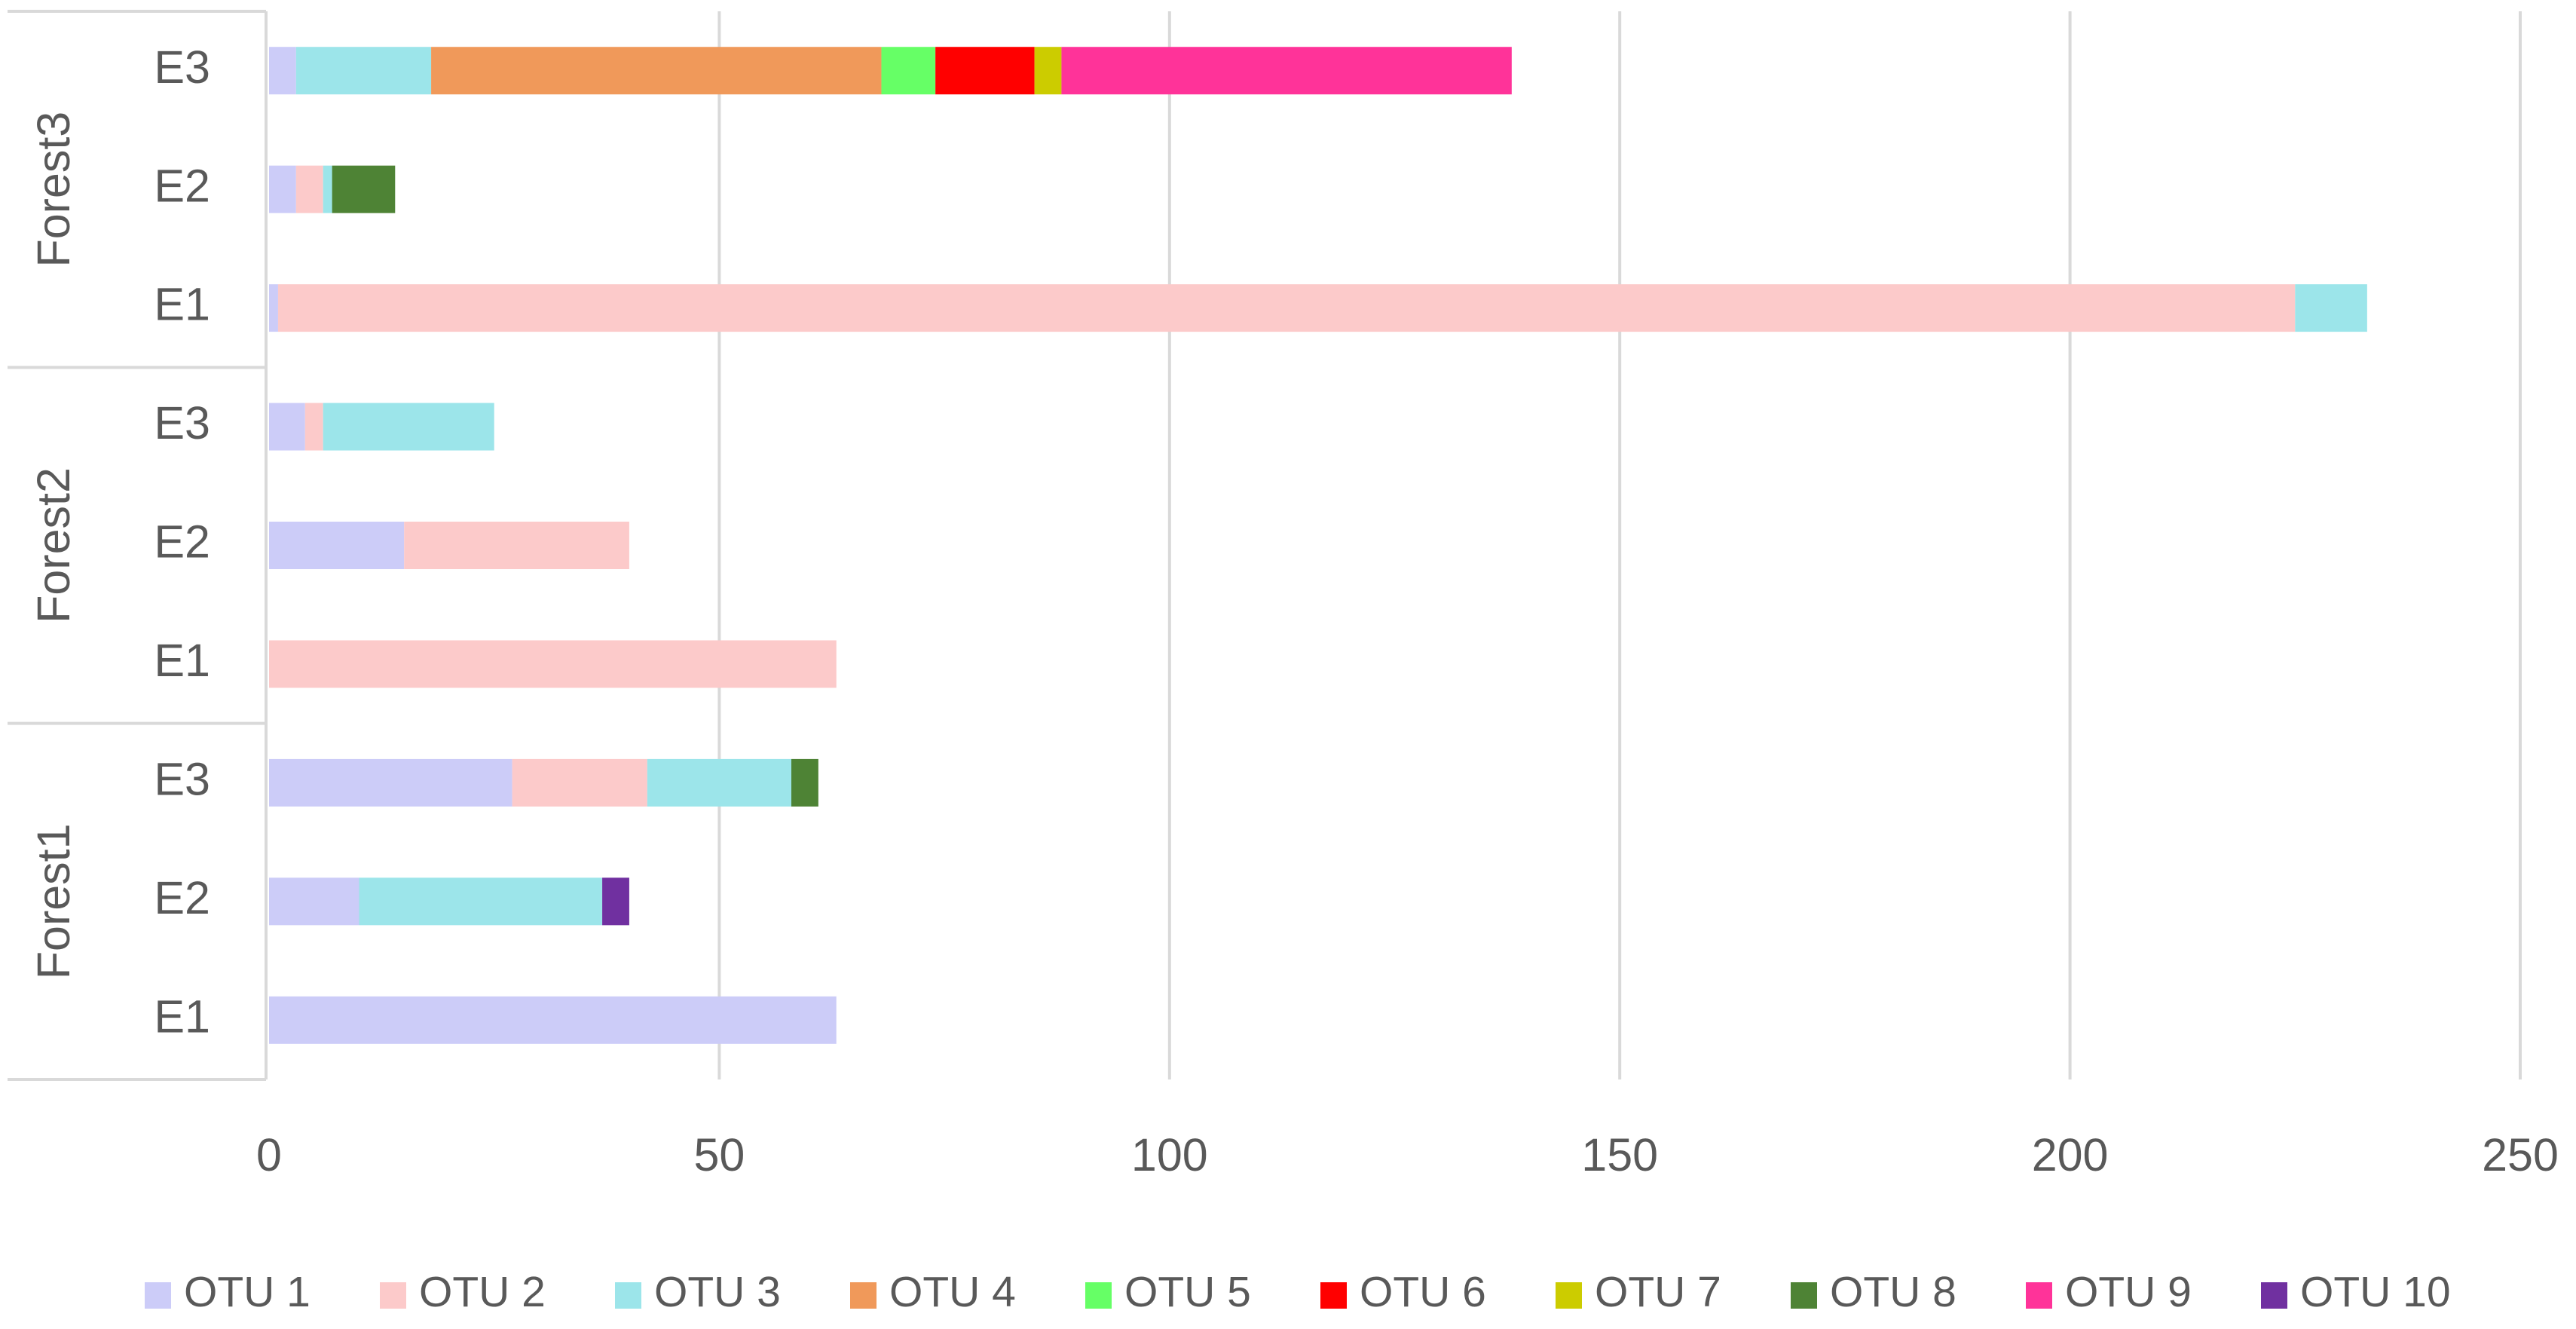 The image size is (2576, 1329). What do you see at coordinates (719, 1155) in the screenshot?
I see `x-tick-label: 50` at bounding box center [719, 1155].